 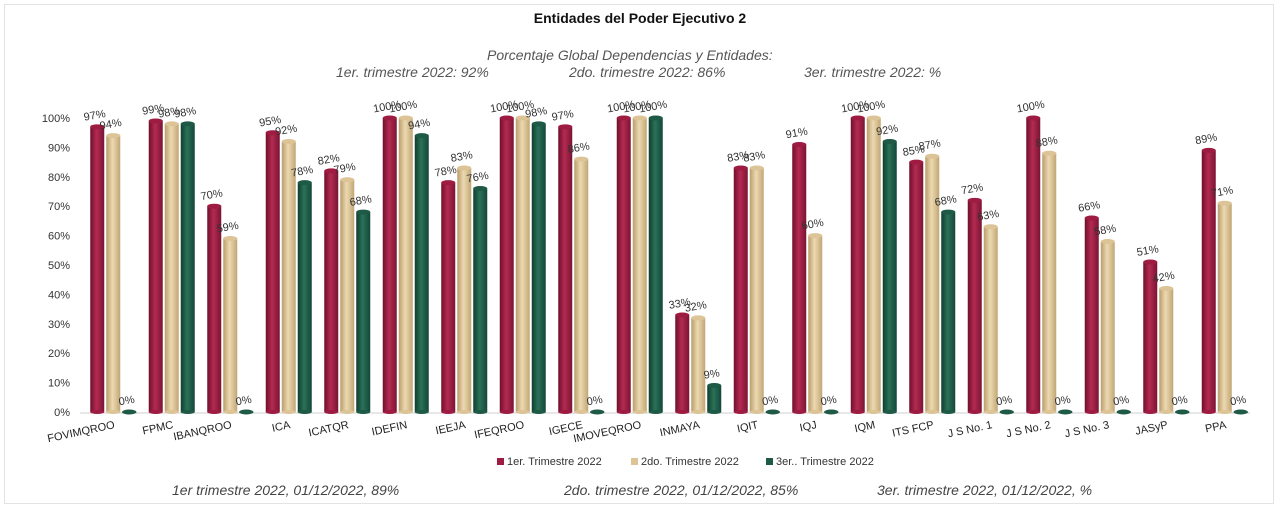 What do you see at coordinates (62, 413) in the screenshot?
I see `y-tick-label: 0%` at bounding box center [62, 413].